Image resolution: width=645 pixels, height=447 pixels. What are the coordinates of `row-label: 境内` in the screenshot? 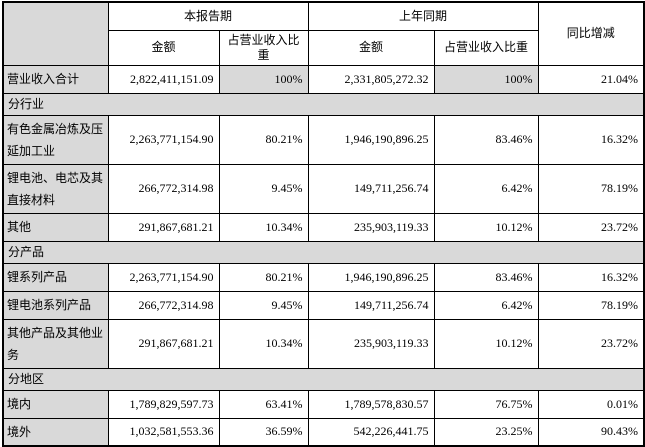 It's located at (55, 404).